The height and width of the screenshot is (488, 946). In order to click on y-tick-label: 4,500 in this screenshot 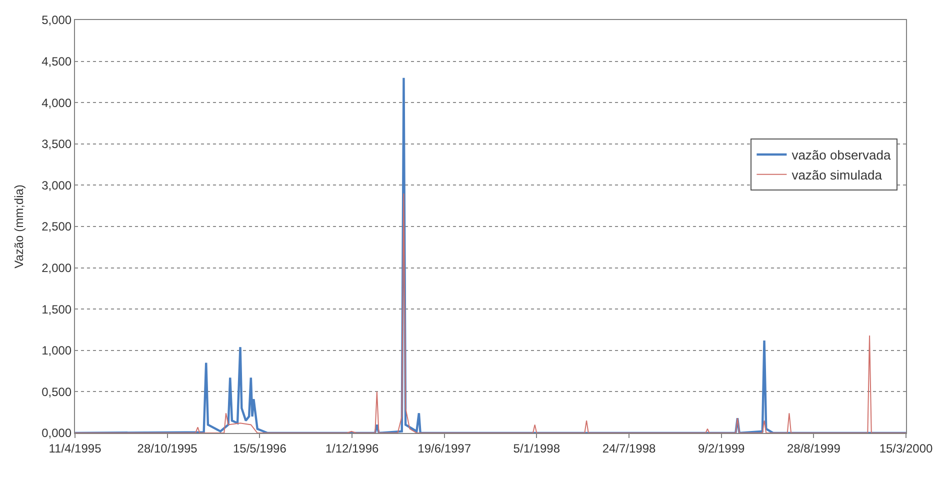, I will do `click(57, 61)`.